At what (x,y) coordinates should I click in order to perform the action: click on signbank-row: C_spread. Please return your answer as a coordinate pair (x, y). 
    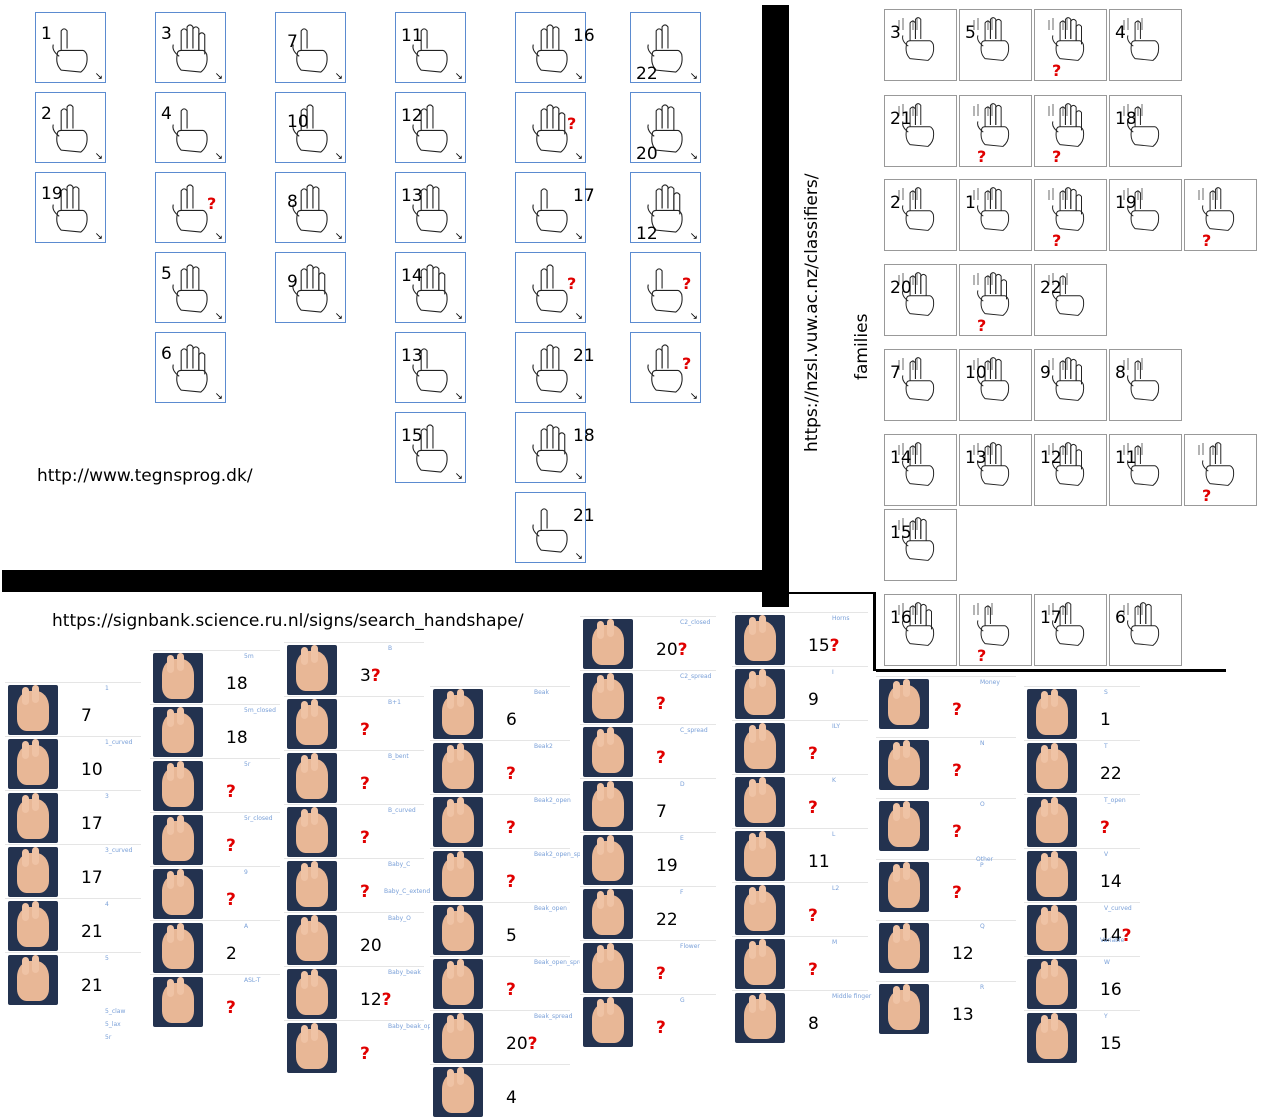
    Looking at the image, I should click on (648, 751).